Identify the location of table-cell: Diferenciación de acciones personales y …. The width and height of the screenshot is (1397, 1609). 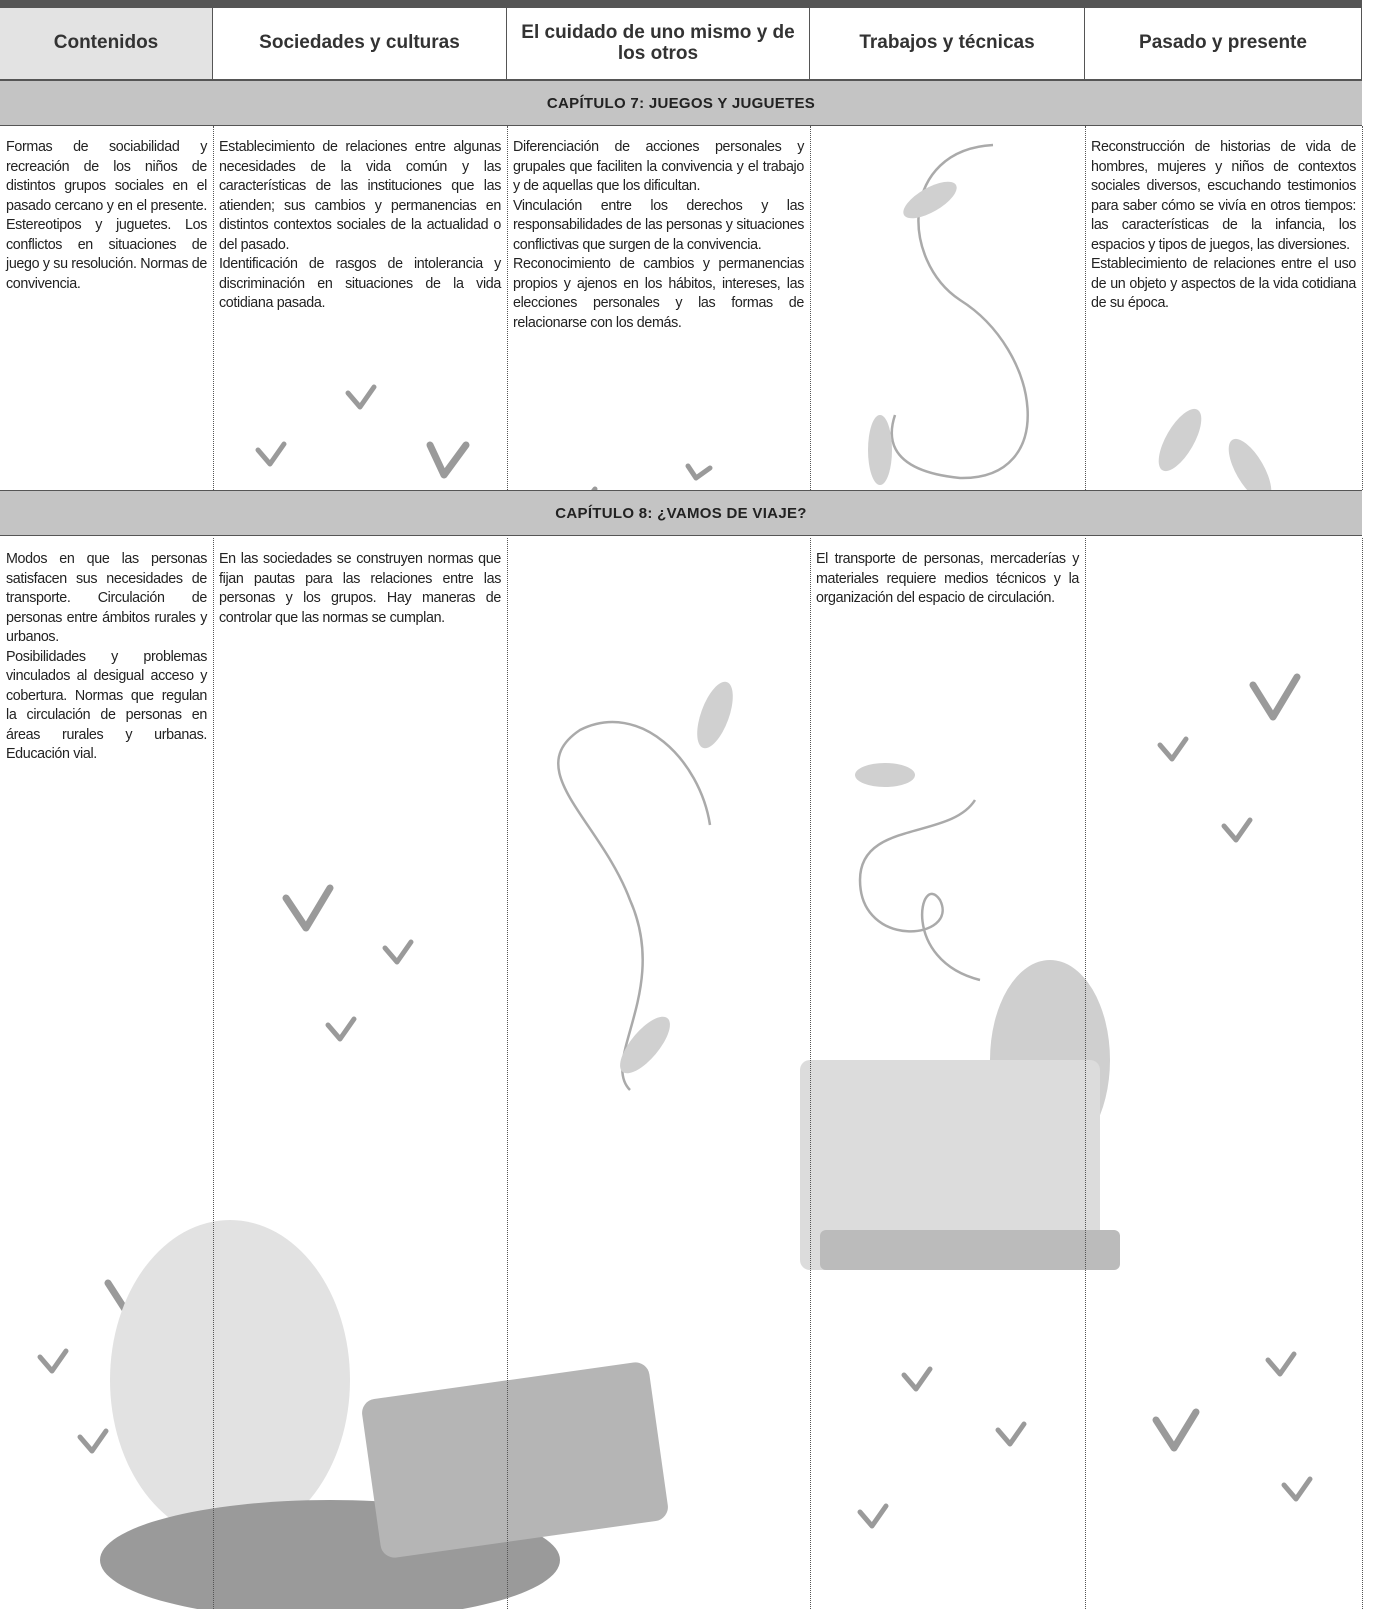
(658, 235).